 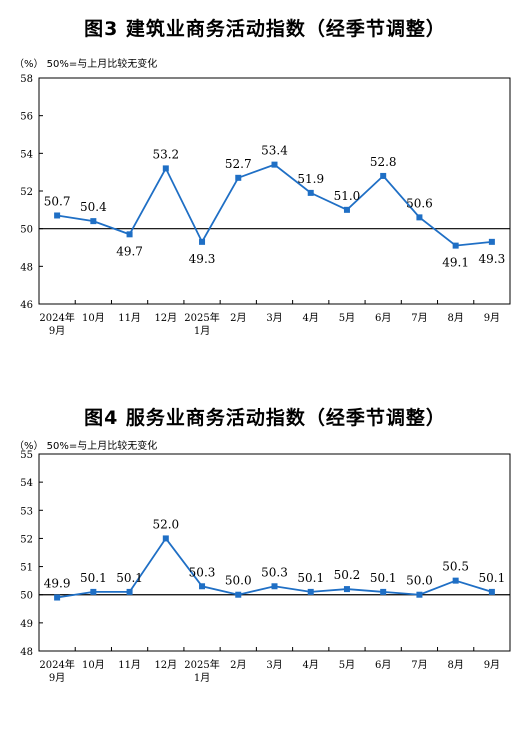 I want to click on data-label: 51.0, so click(x=347, y=196).